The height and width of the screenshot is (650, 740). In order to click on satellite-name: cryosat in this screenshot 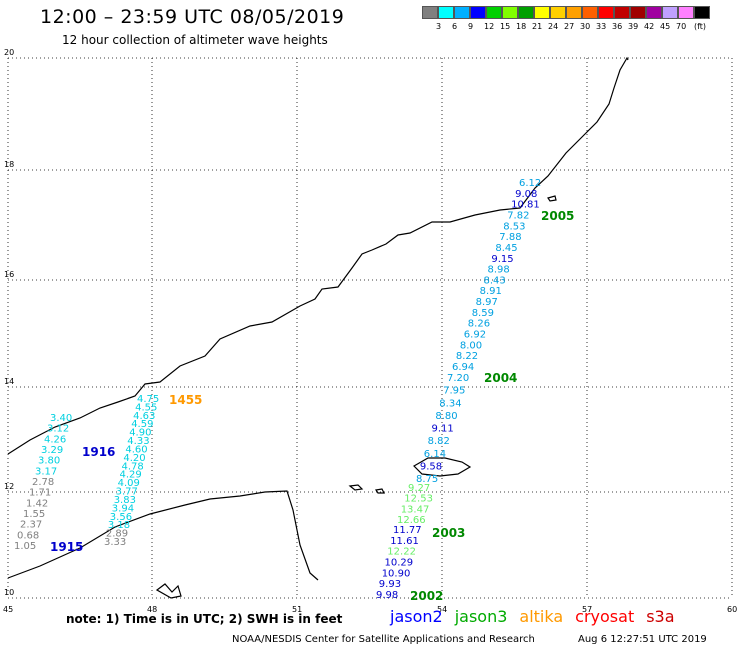, I will do `click(605, 616)`.